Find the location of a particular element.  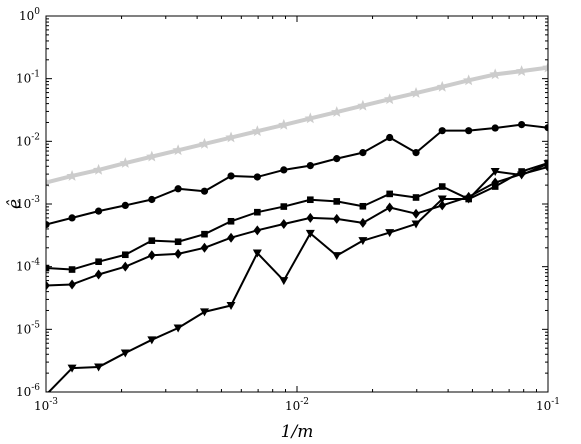

y-tick-label: 10⁻⁵ is located at coordinates (28, 328).